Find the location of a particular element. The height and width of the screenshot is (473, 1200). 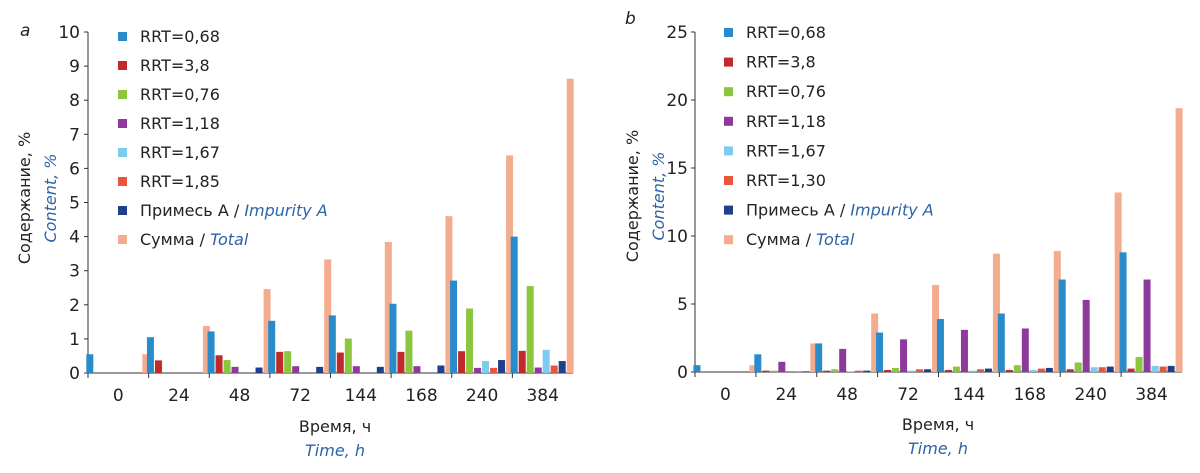

x-tick-label: 72 is located at coordinates (908, 395).